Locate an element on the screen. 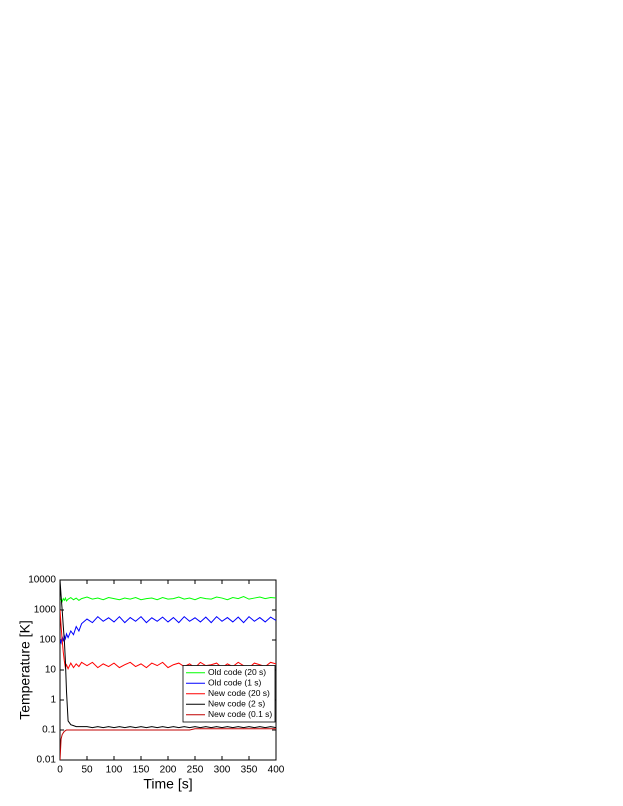 The image size is (623, 806). x-tick-label: 150 is located at coordinates (141, 770).